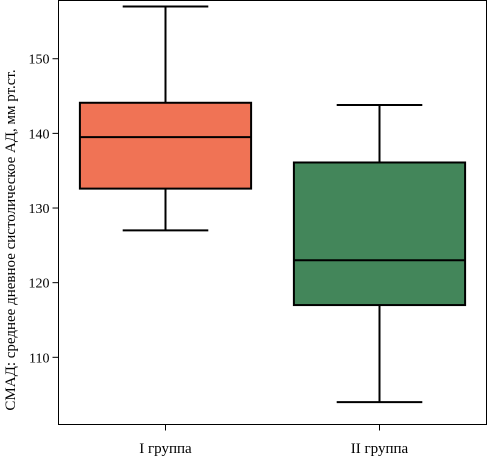  What do you see at coordinates (39, 284) in the screenshot?
I see `y-tick-label: 120` at bounding box center [39, 284].